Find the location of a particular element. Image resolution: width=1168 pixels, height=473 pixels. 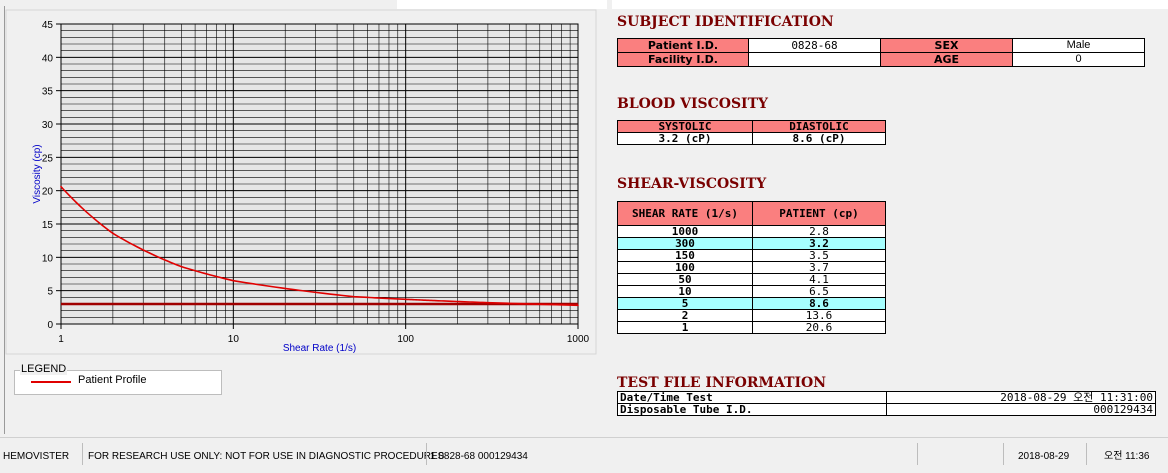

disposable-tube-id-label: Disposable Tube I.D. is located at coordinates (752, 409).